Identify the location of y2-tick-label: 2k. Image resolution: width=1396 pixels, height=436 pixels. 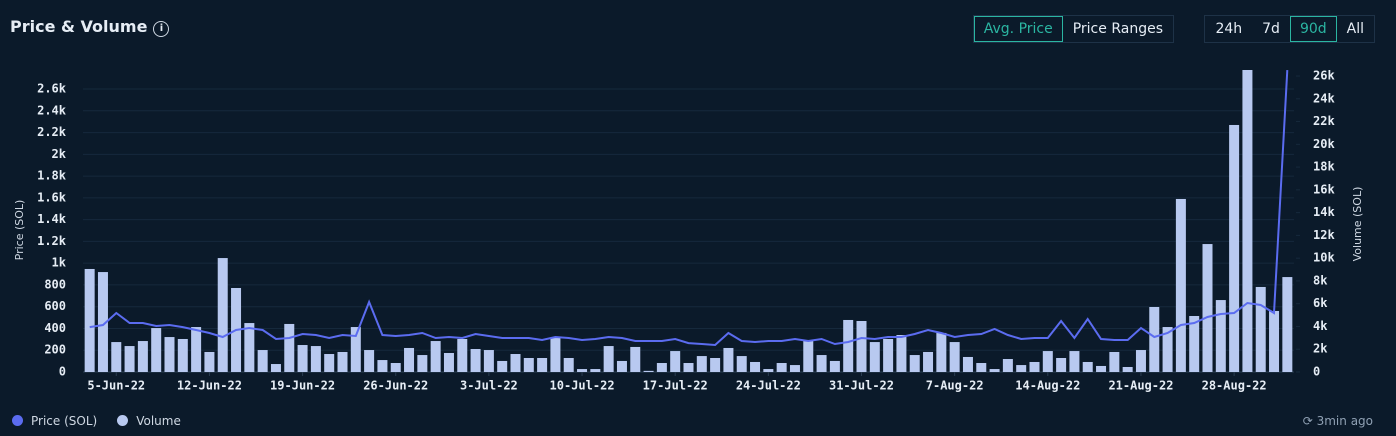
(1320, 349).